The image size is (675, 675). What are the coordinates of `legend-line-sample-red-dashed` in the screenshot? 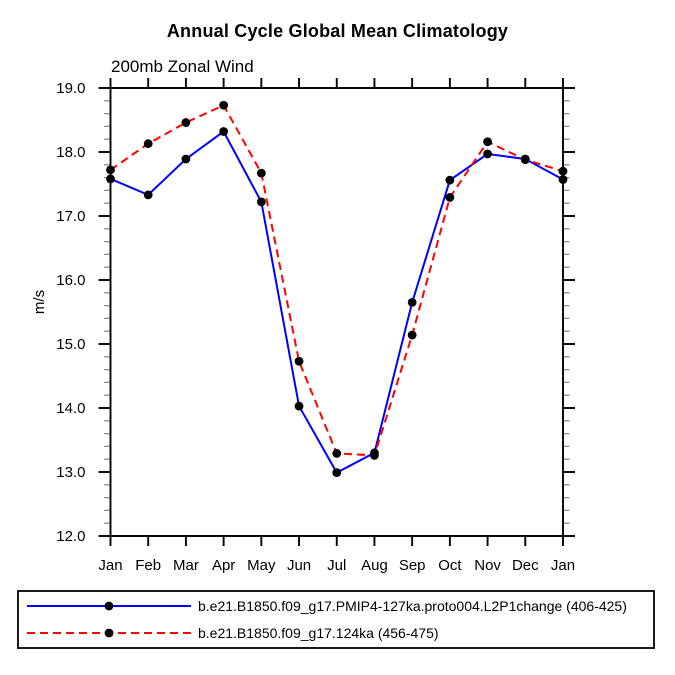 It's located at (109, 633).